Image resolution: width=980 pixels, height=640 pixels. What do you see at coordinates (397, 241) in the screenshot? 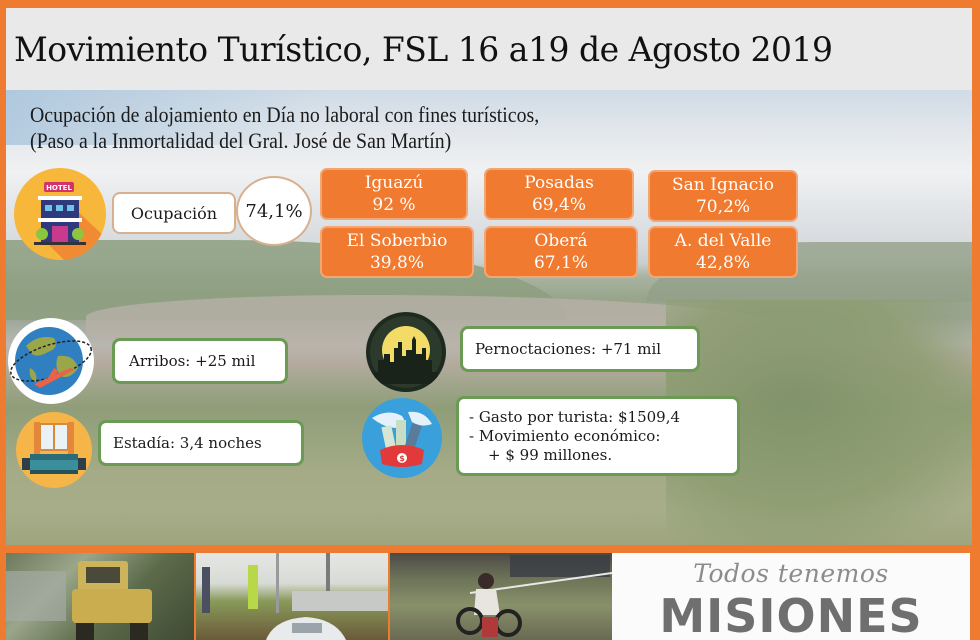
I see `city-name: El Soberbio` at bounding box center [397, 241].